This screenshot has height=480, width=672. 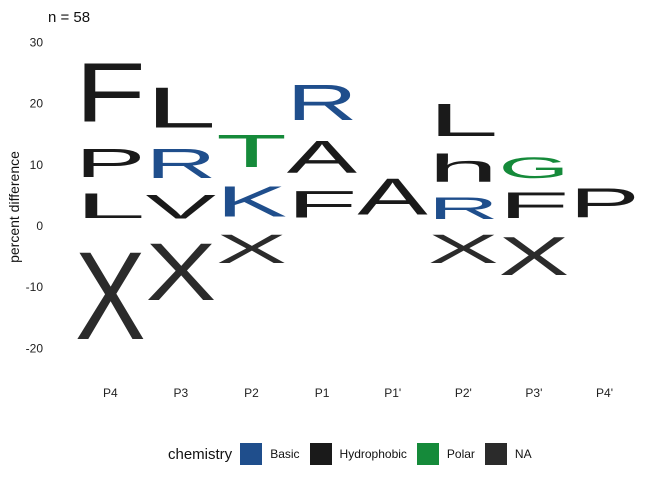 I want to click on legend-swatch-hydrophobic, so click(x=320, y=454).